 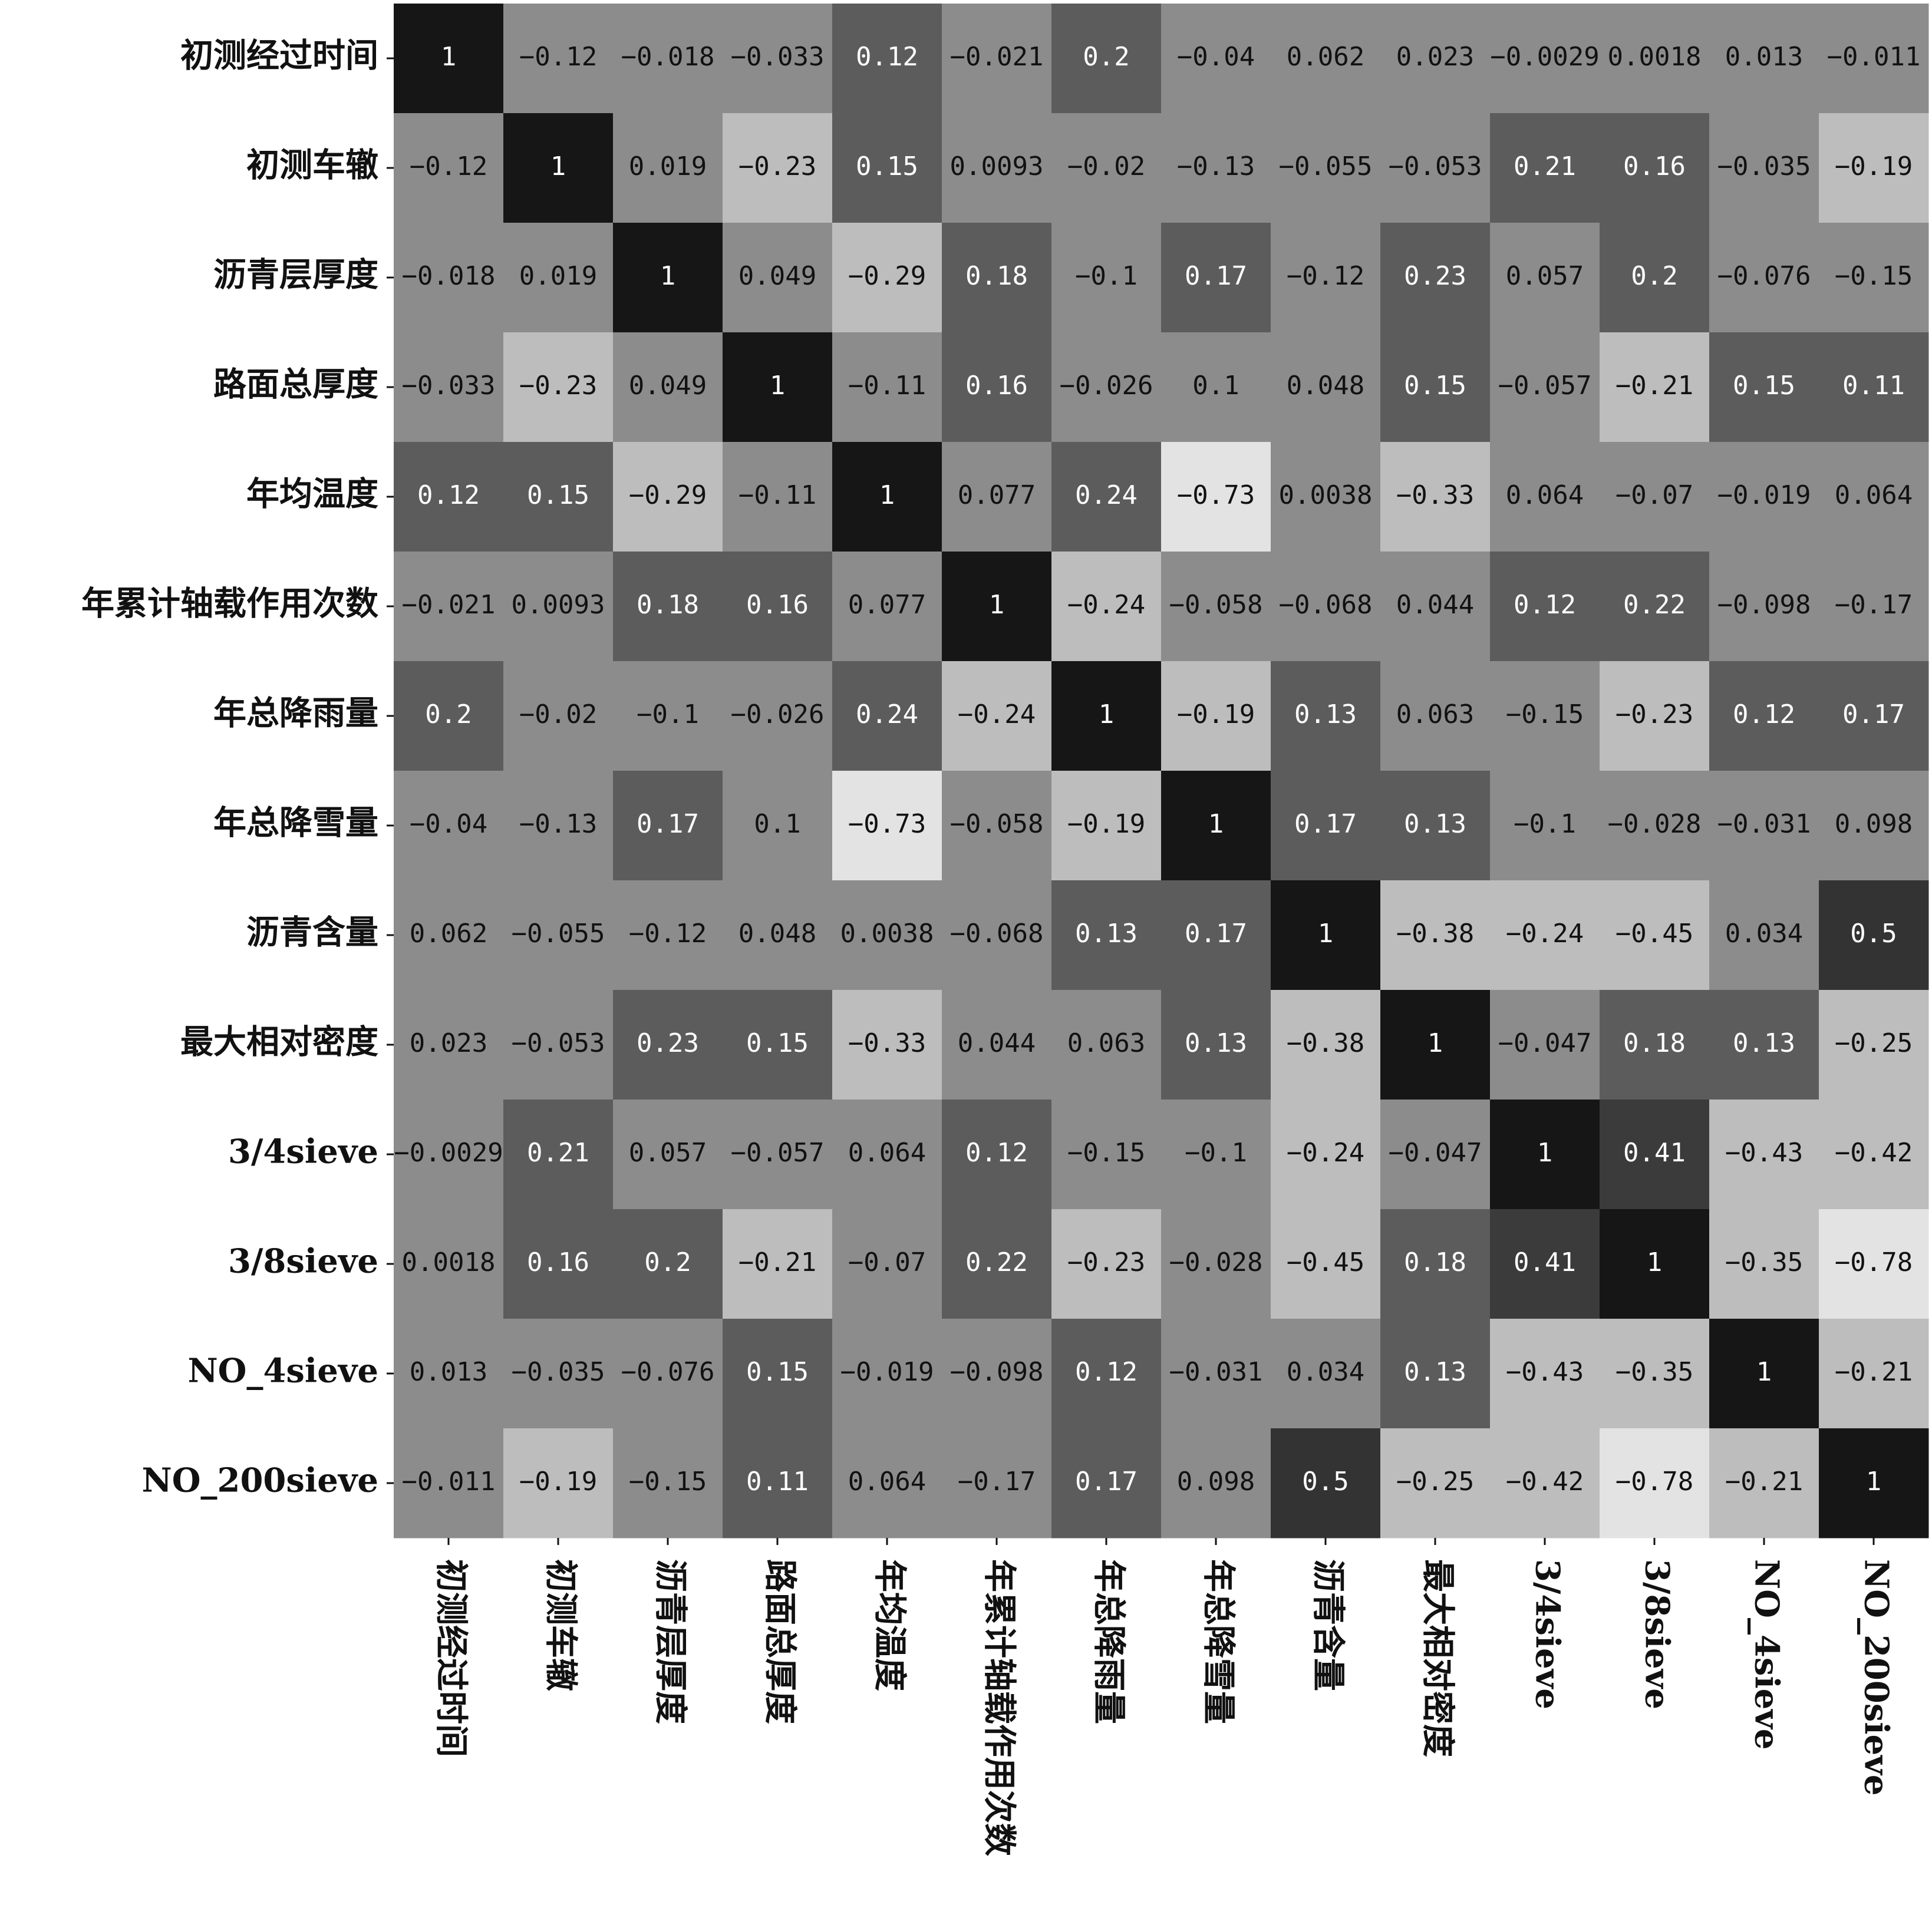 I want to click on cell-label: 0.23, so click(x=1435, y=276).